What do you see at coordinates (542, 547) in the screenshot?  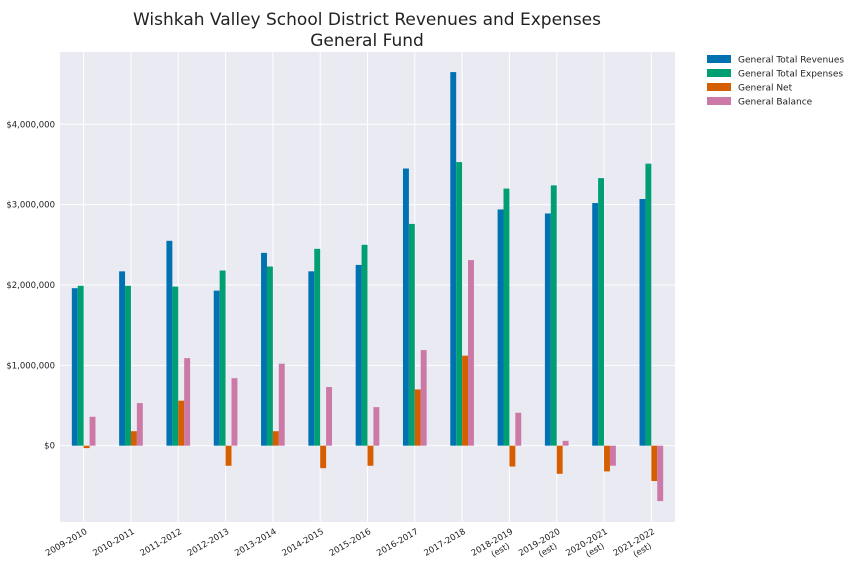 I see `x-tick-label: 2019-2020(est)` at bounding box center [542, 547].